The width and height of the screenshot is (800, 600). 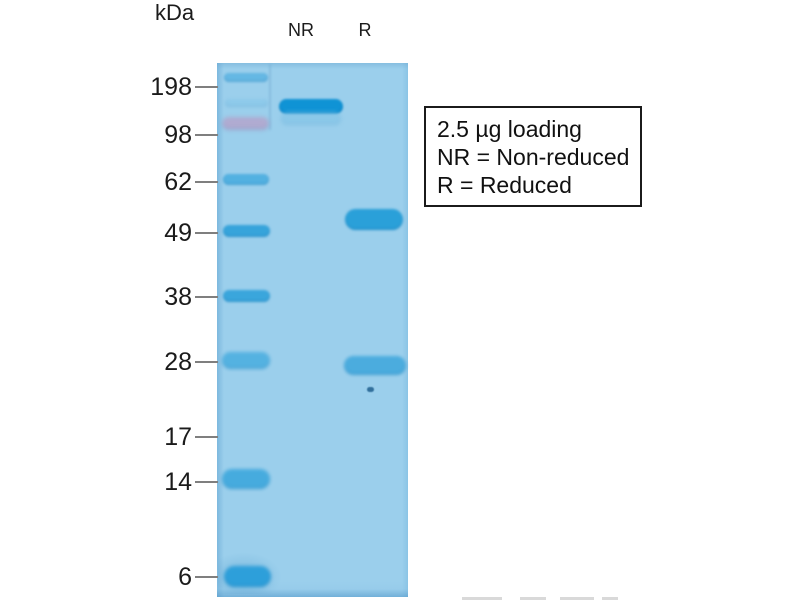 I want to click on nr-lane-smear, so click(x=311, y=118).